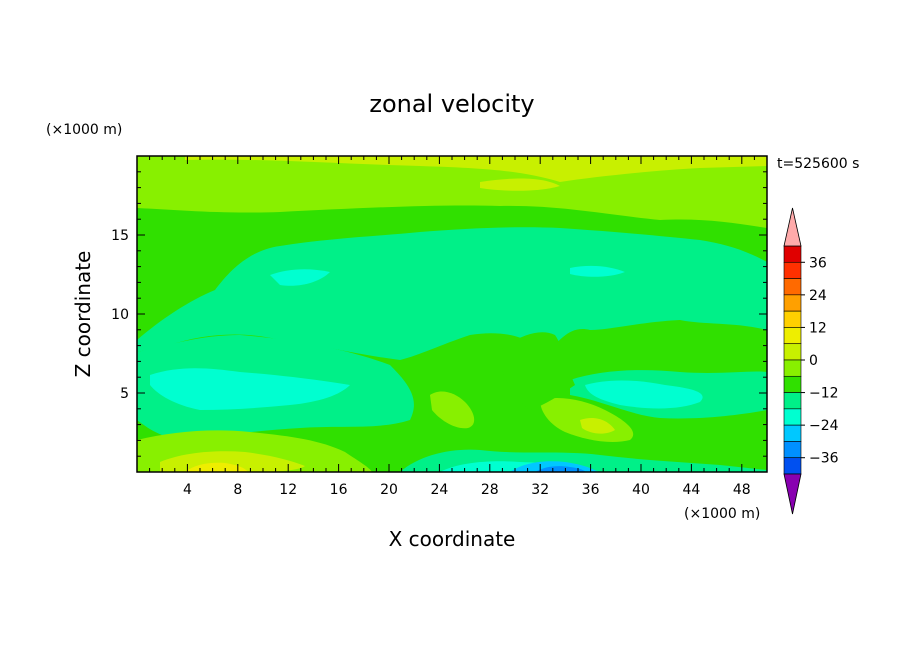 The height and width of the screenshot is (654, 904). Describe the element at coordinates (452, 293) in the screenshot. I see `mid-region-neg6` at that location.